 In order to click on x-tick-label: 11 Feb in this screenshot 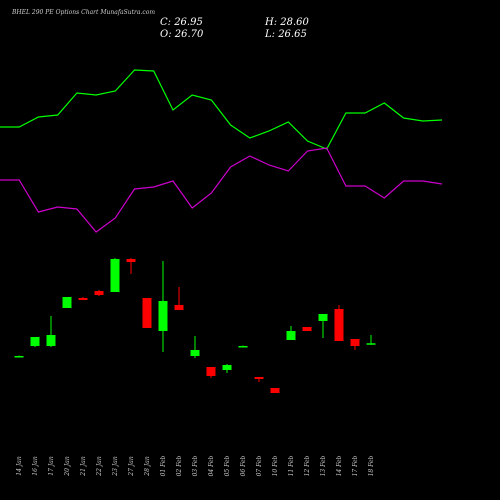, I will do `click(291, 465)`.